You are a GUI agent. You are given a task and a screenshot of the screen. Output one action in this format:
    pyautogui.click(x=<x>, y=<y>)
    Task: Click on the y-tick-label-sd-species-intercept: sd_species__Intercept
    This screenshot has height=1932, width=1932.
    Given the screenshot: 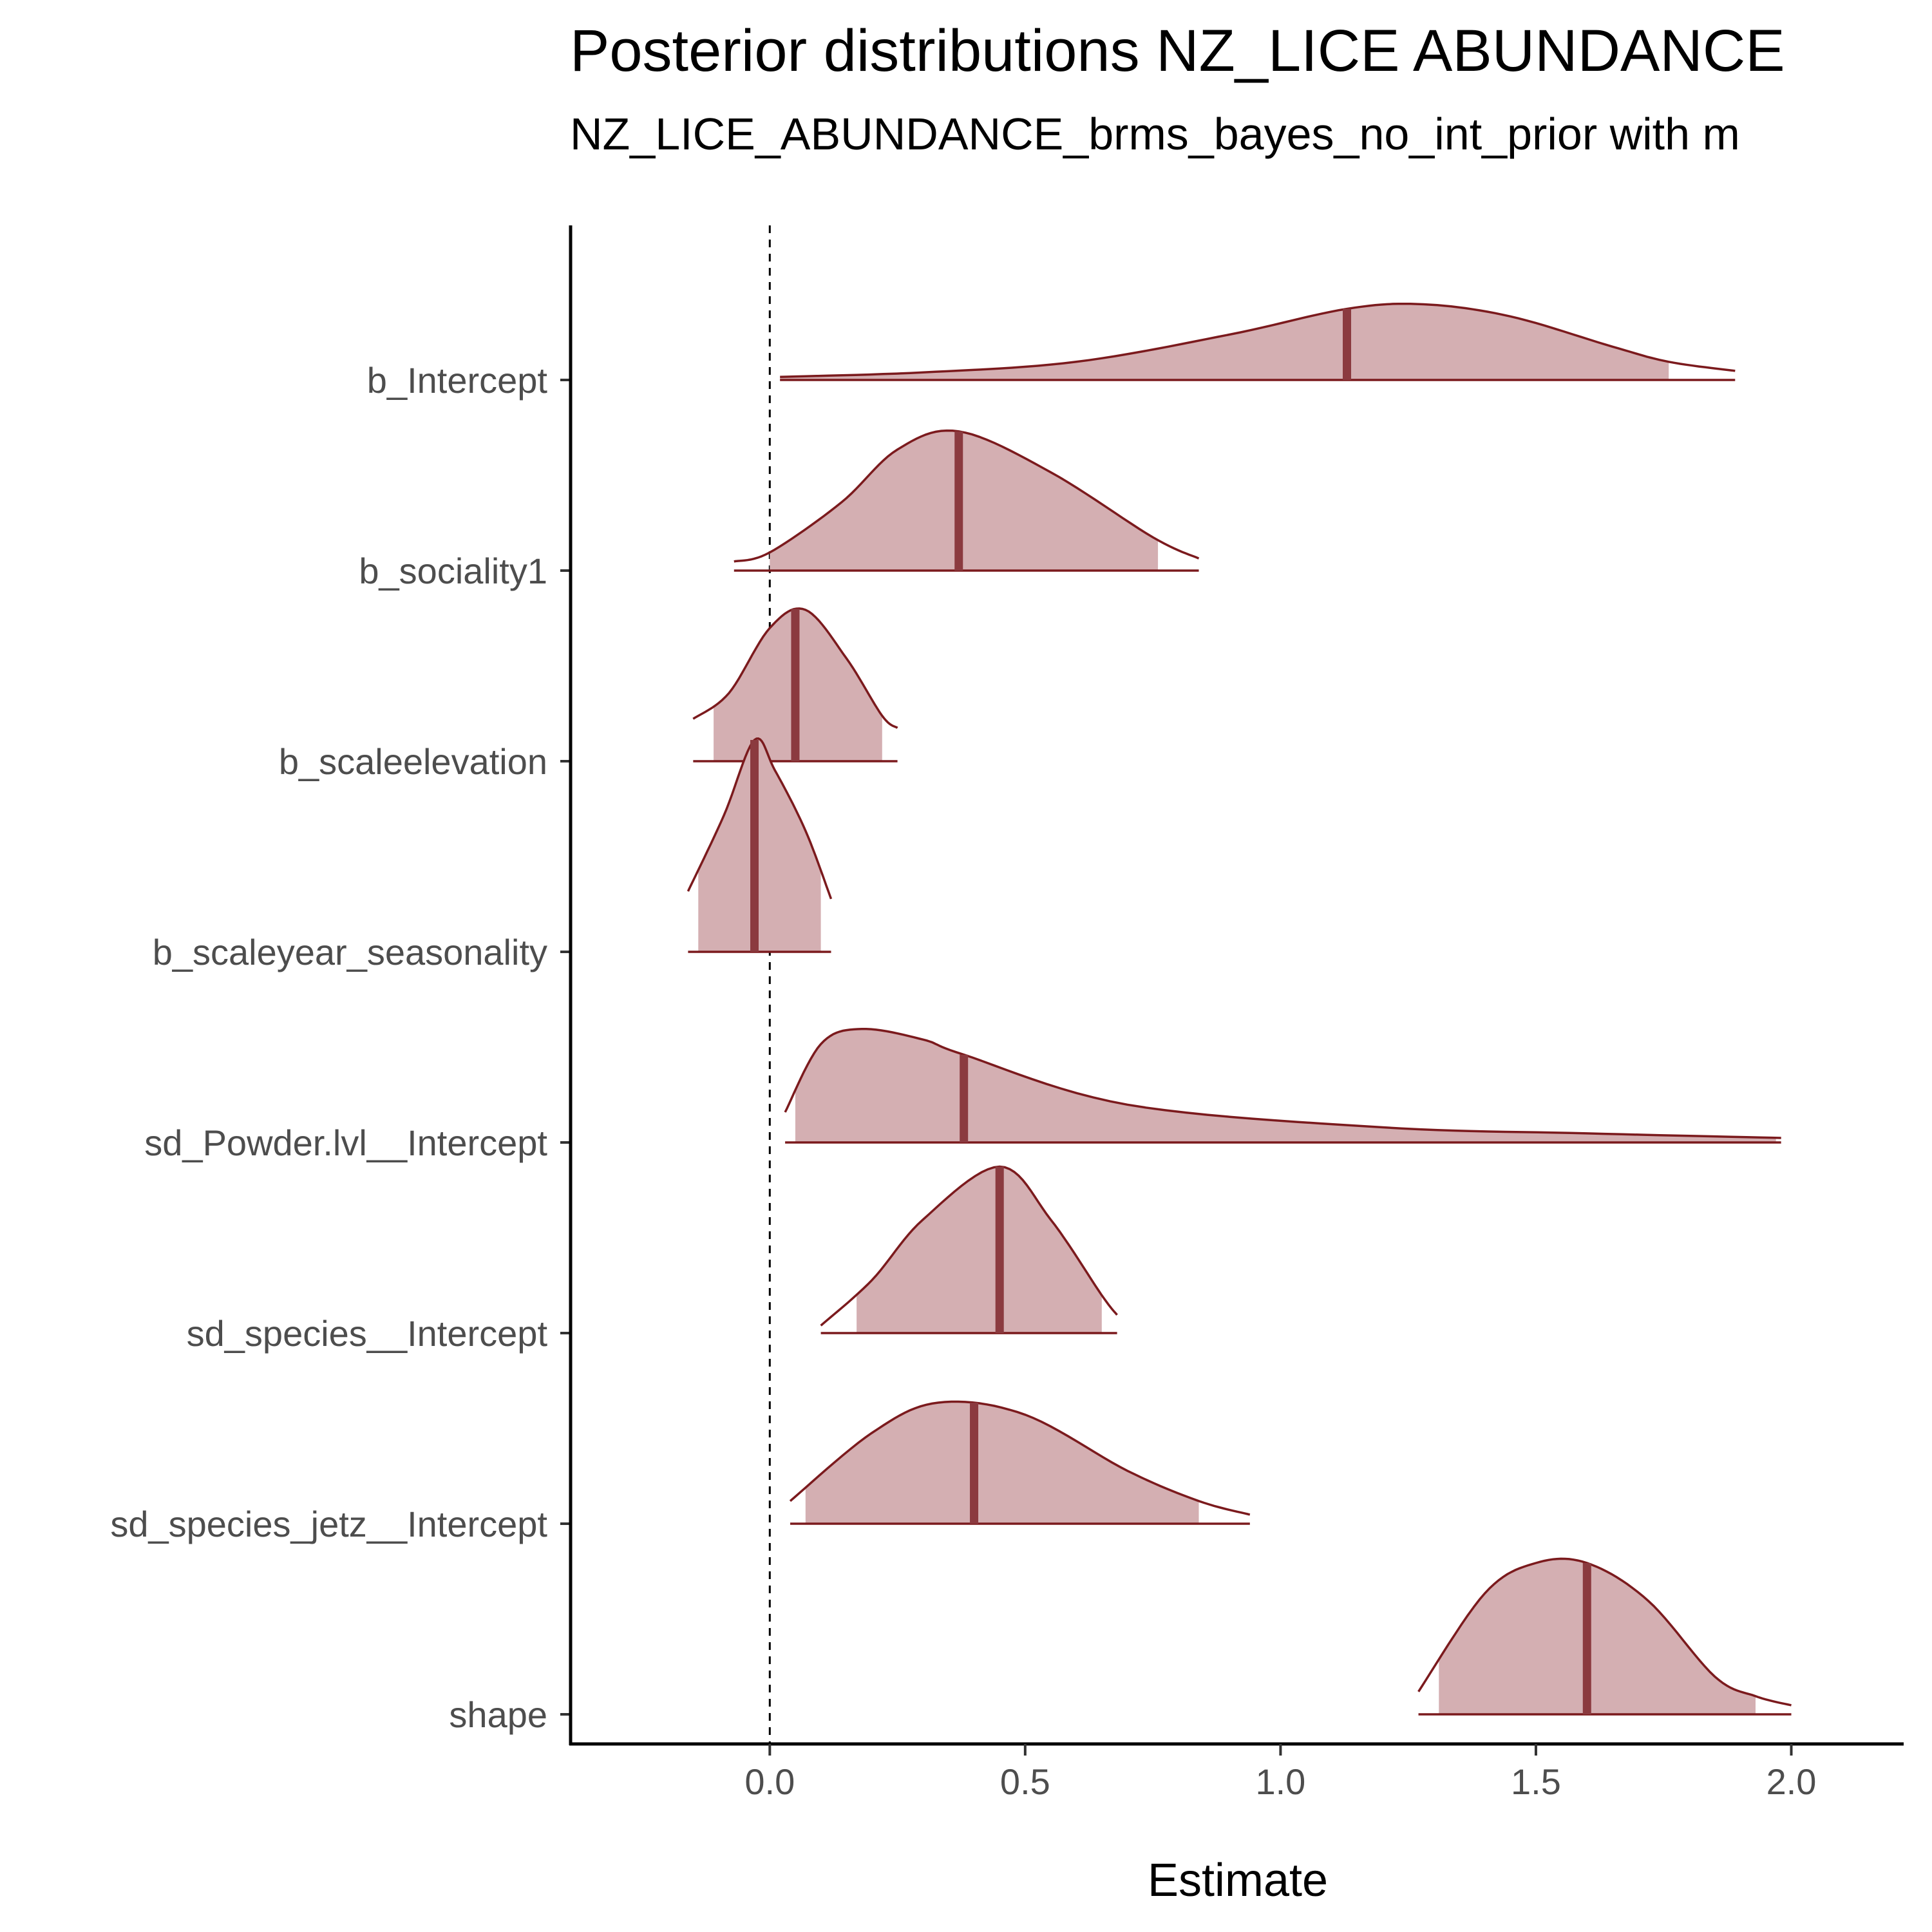 What is the action you would take?
    pyautogui.click(x=367, y=1333)
    